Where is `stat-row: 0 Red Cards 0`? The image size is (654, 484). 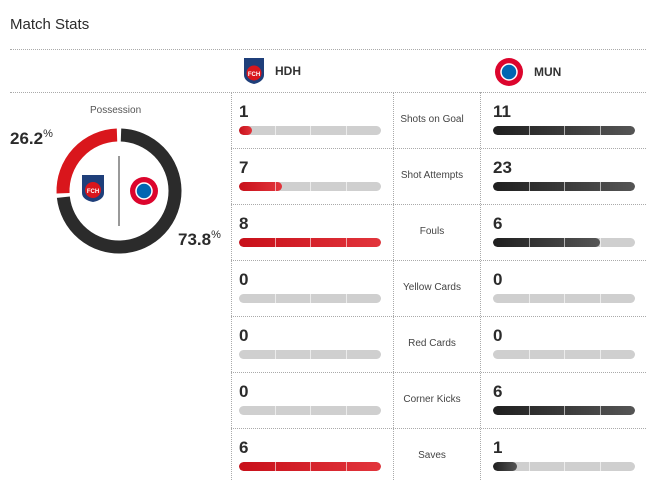
stat-row: 0 Red Cards 0 is located at coordinates (438, 344).